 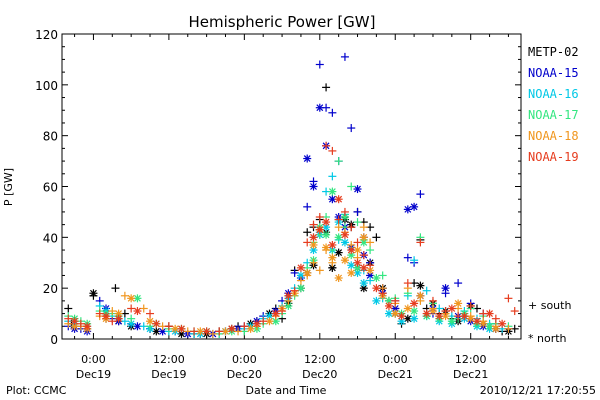 I want to click on legend-item-noaa-18: NOAA-18, so click(x=553, y=136).